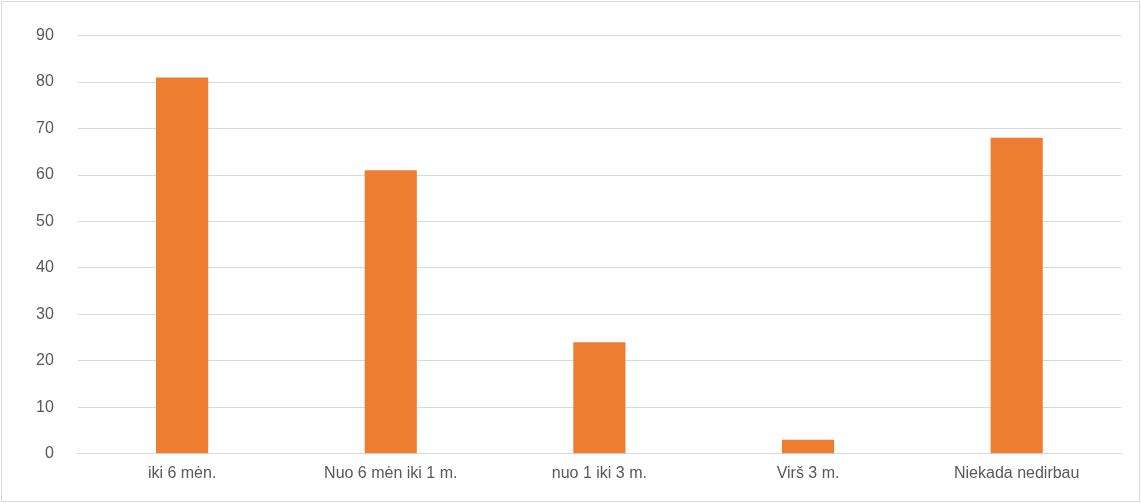  What do you see at coordinates (599, 472) in the screenshot?
I see `x-tick-label: nuo 1 iki 3 m.` at bounding box center [599, 472].